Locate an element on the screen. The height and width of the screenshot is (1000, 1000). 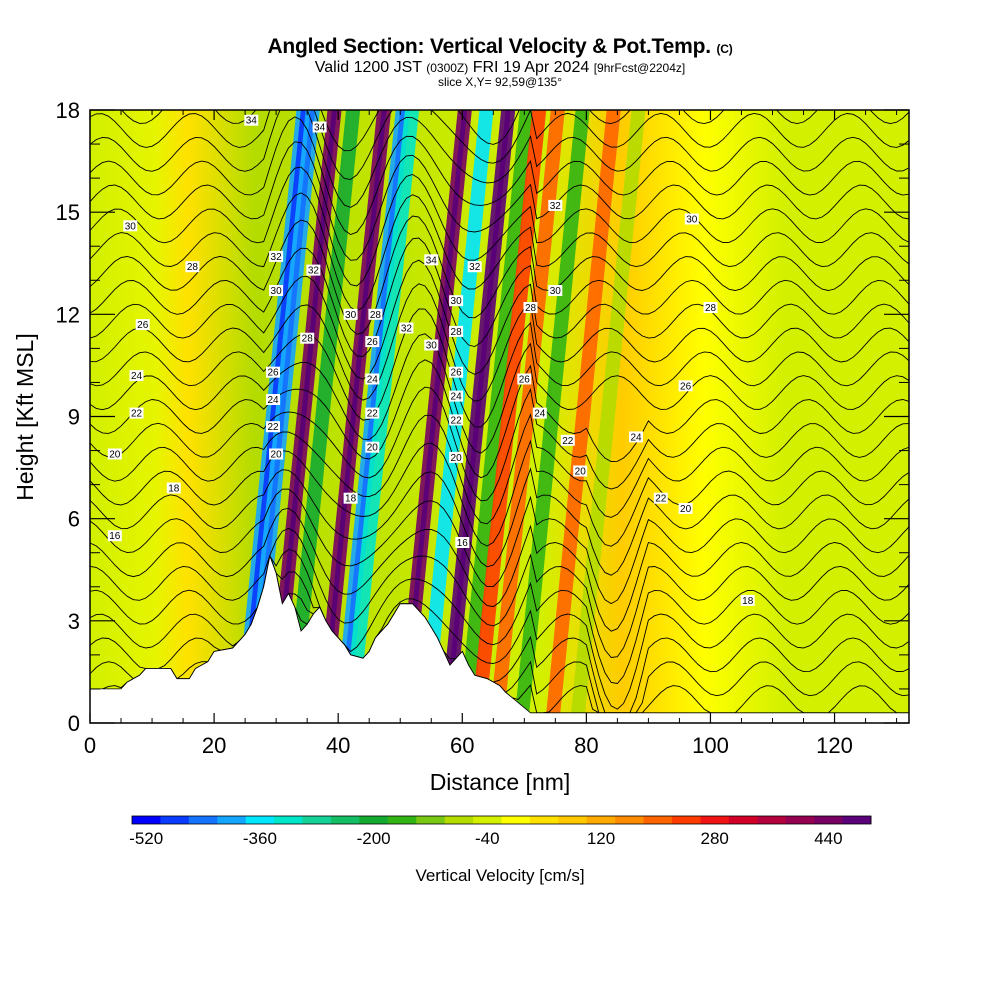
colorbar-tick-label: -360 is located at coordinates (260, 838).